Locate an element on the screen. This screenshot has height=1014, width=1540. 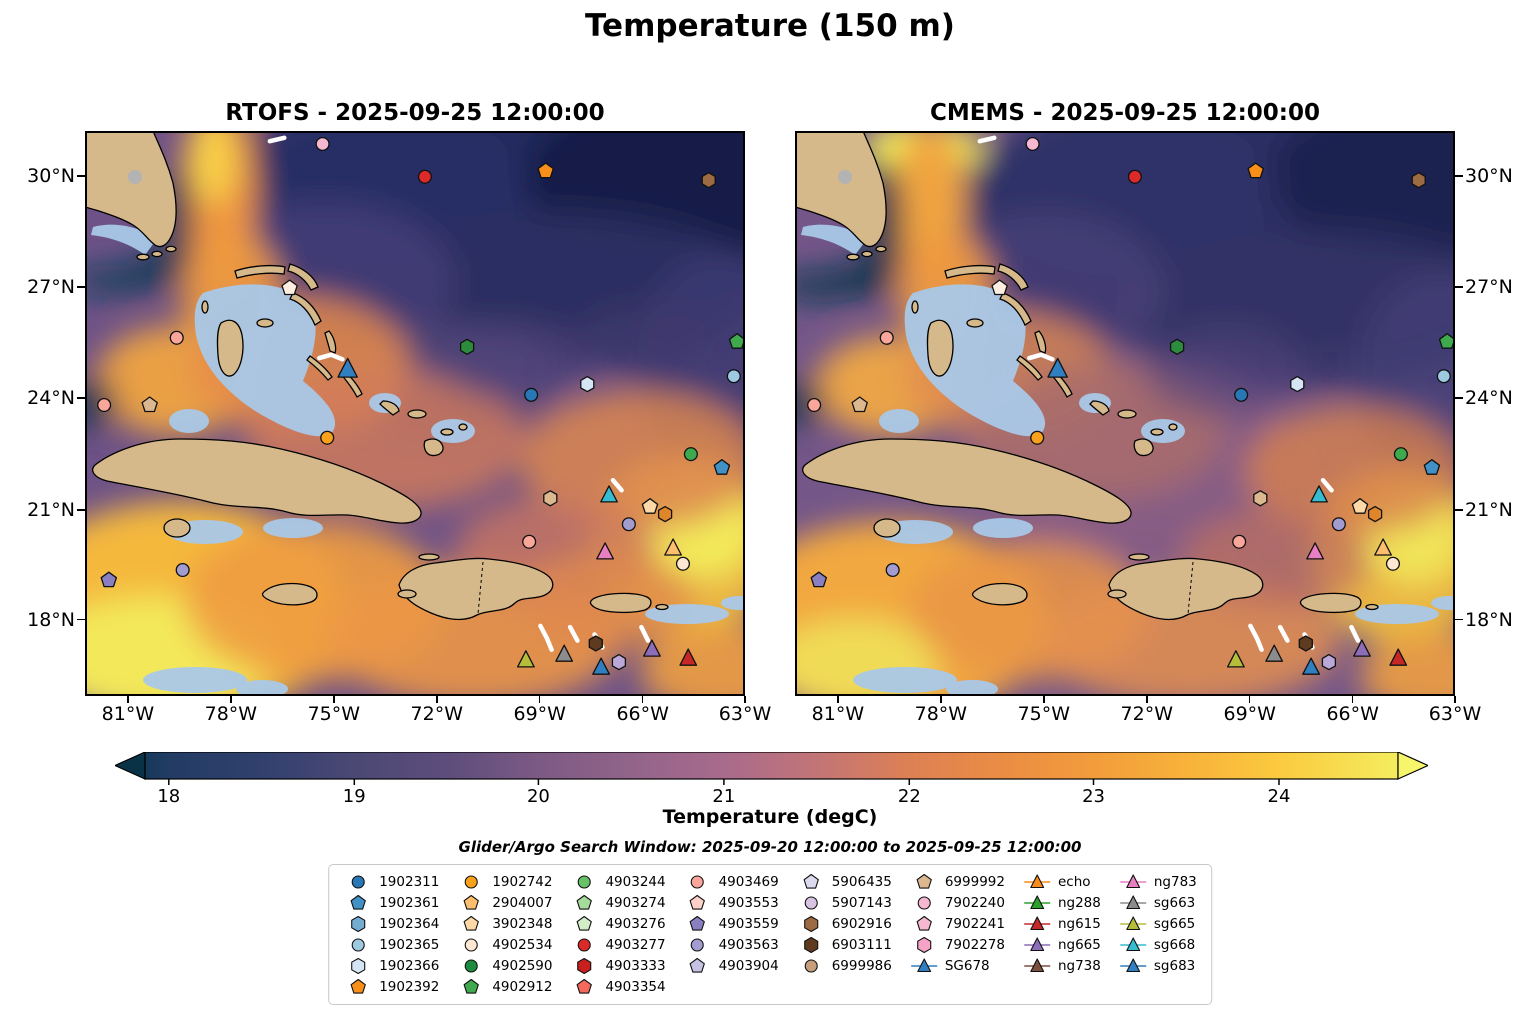
colorbar-right-arrow is located at coordinates (1413, 765).